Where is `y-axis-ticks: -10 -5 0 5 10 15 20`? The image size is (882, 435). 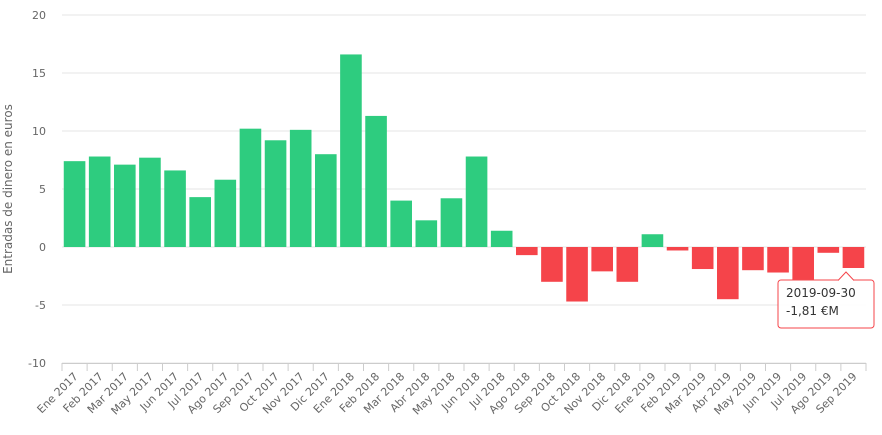 y-axis-ticks: -10 -5 0 5 10 15 20 is located at coordinates (37, 189).